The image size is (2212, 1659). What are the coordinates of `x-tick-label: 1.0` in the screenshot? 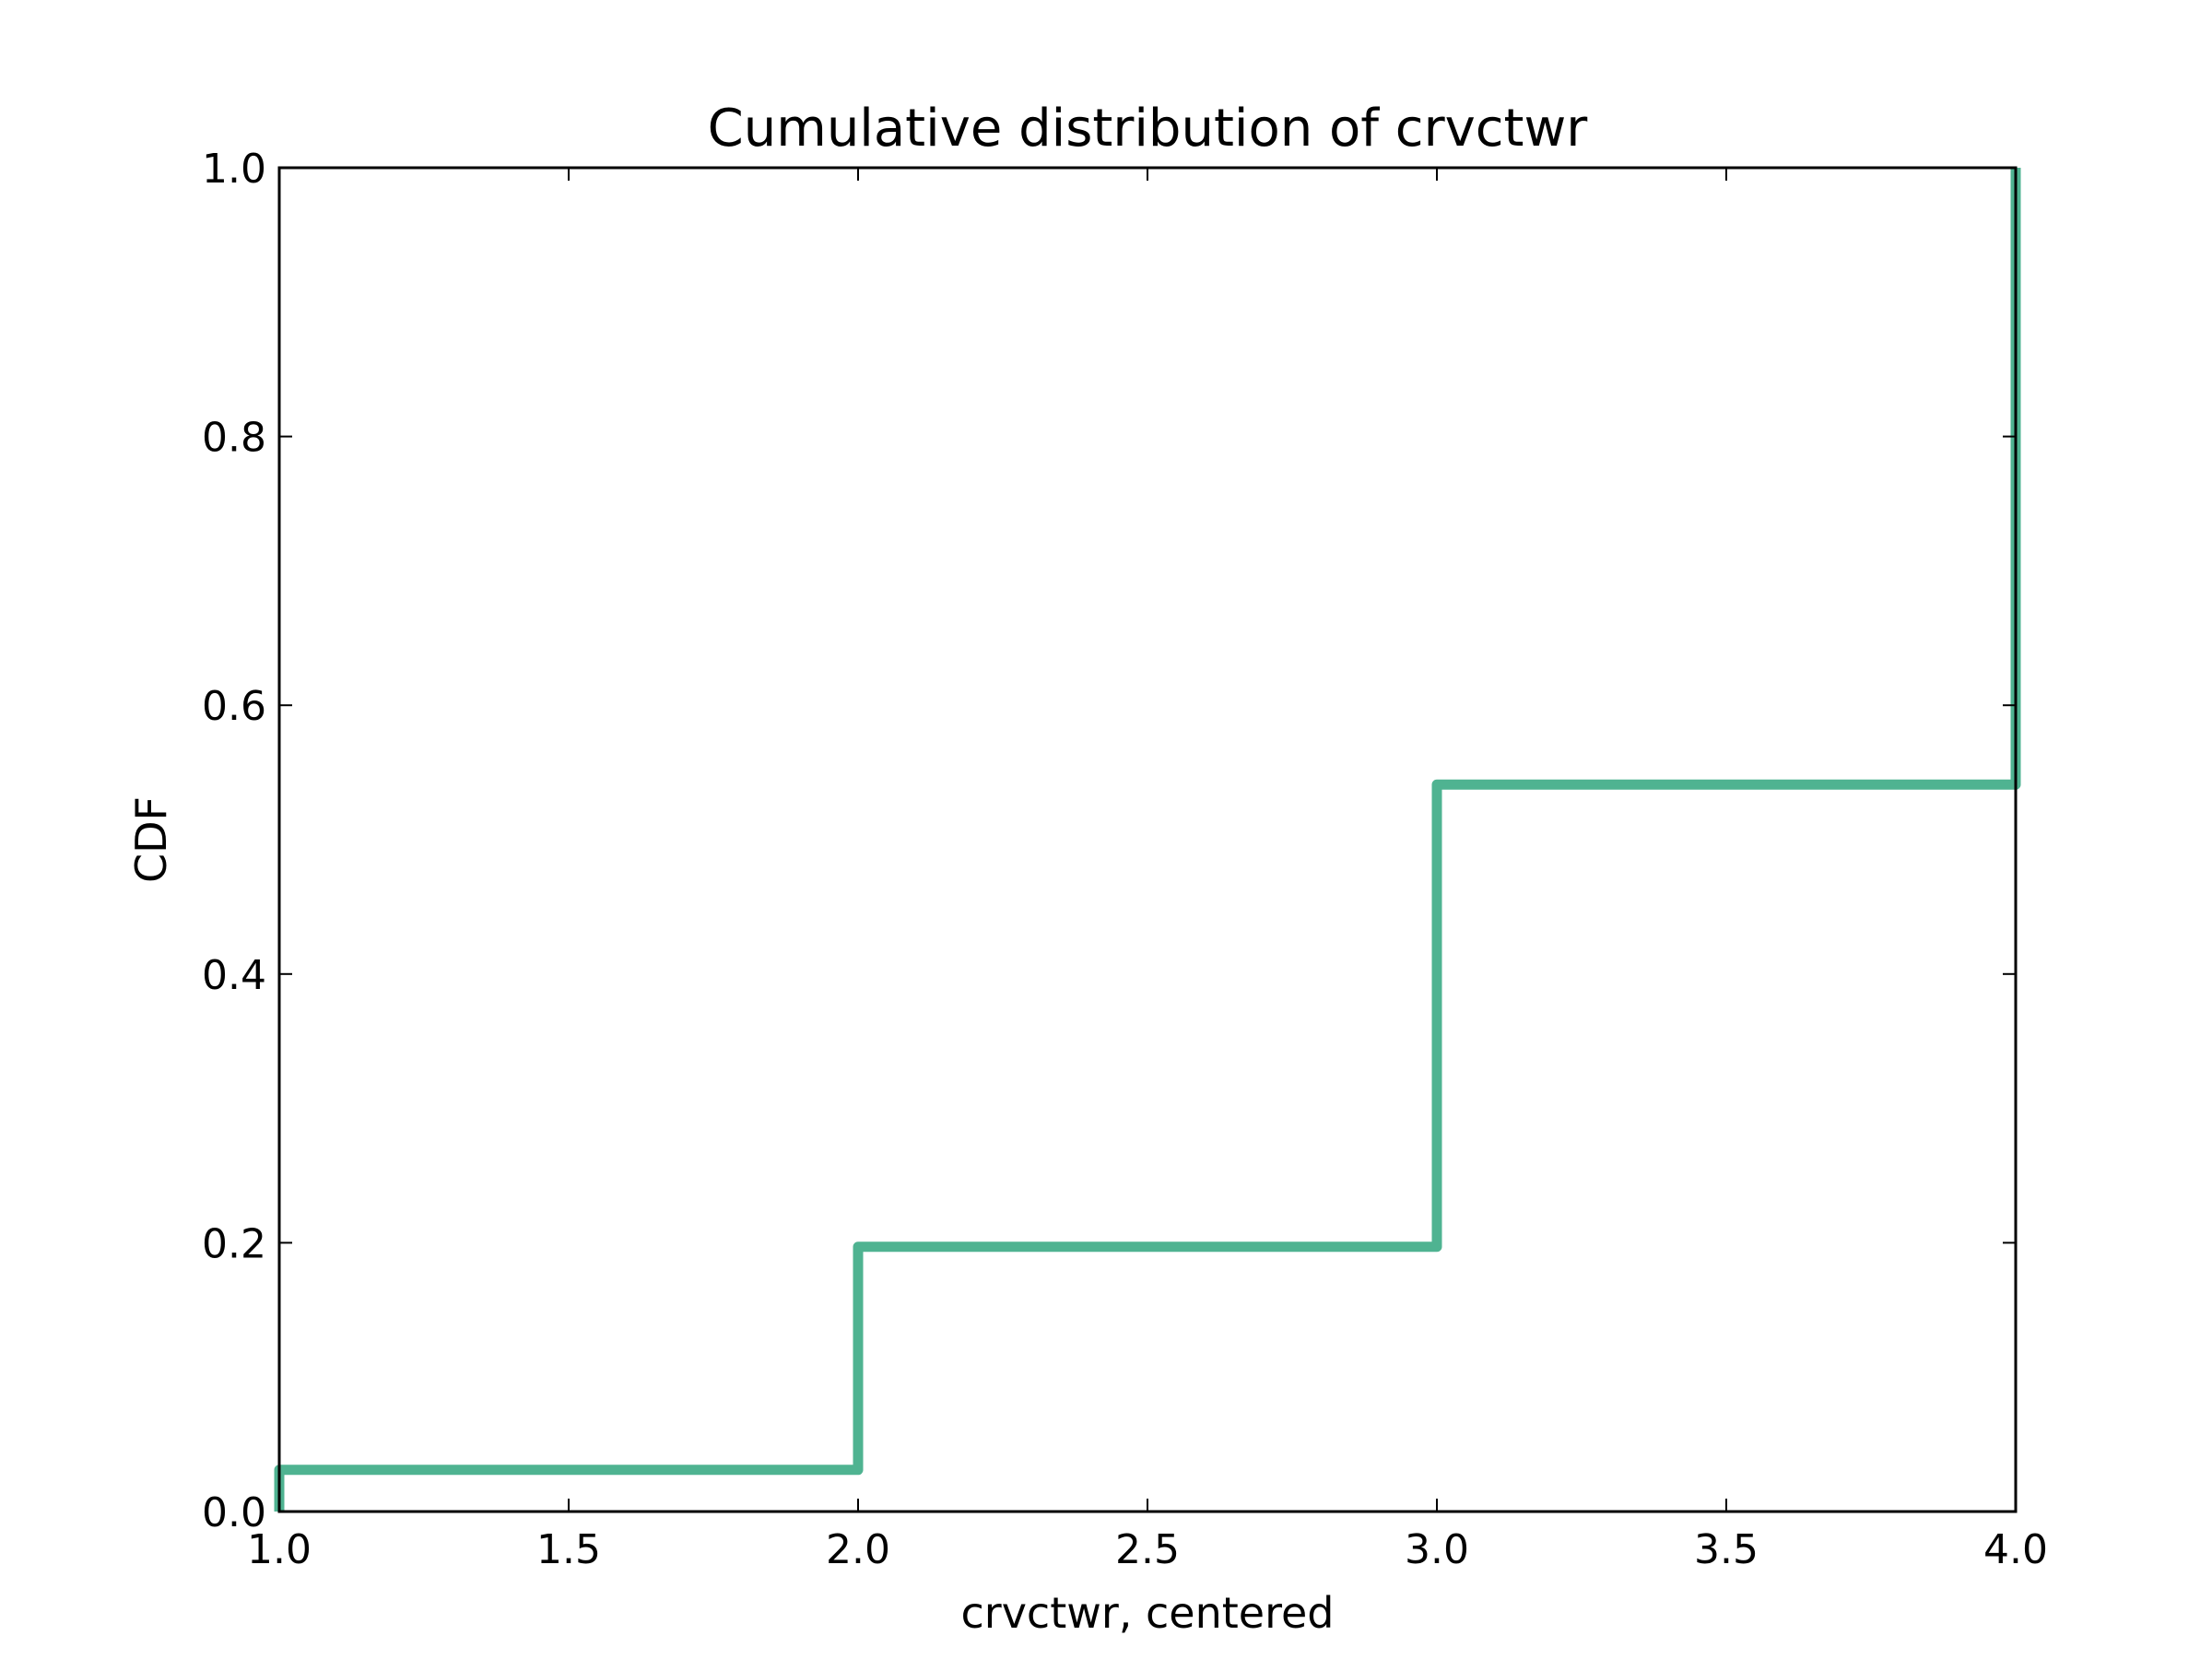 It's located at (279, 1549).